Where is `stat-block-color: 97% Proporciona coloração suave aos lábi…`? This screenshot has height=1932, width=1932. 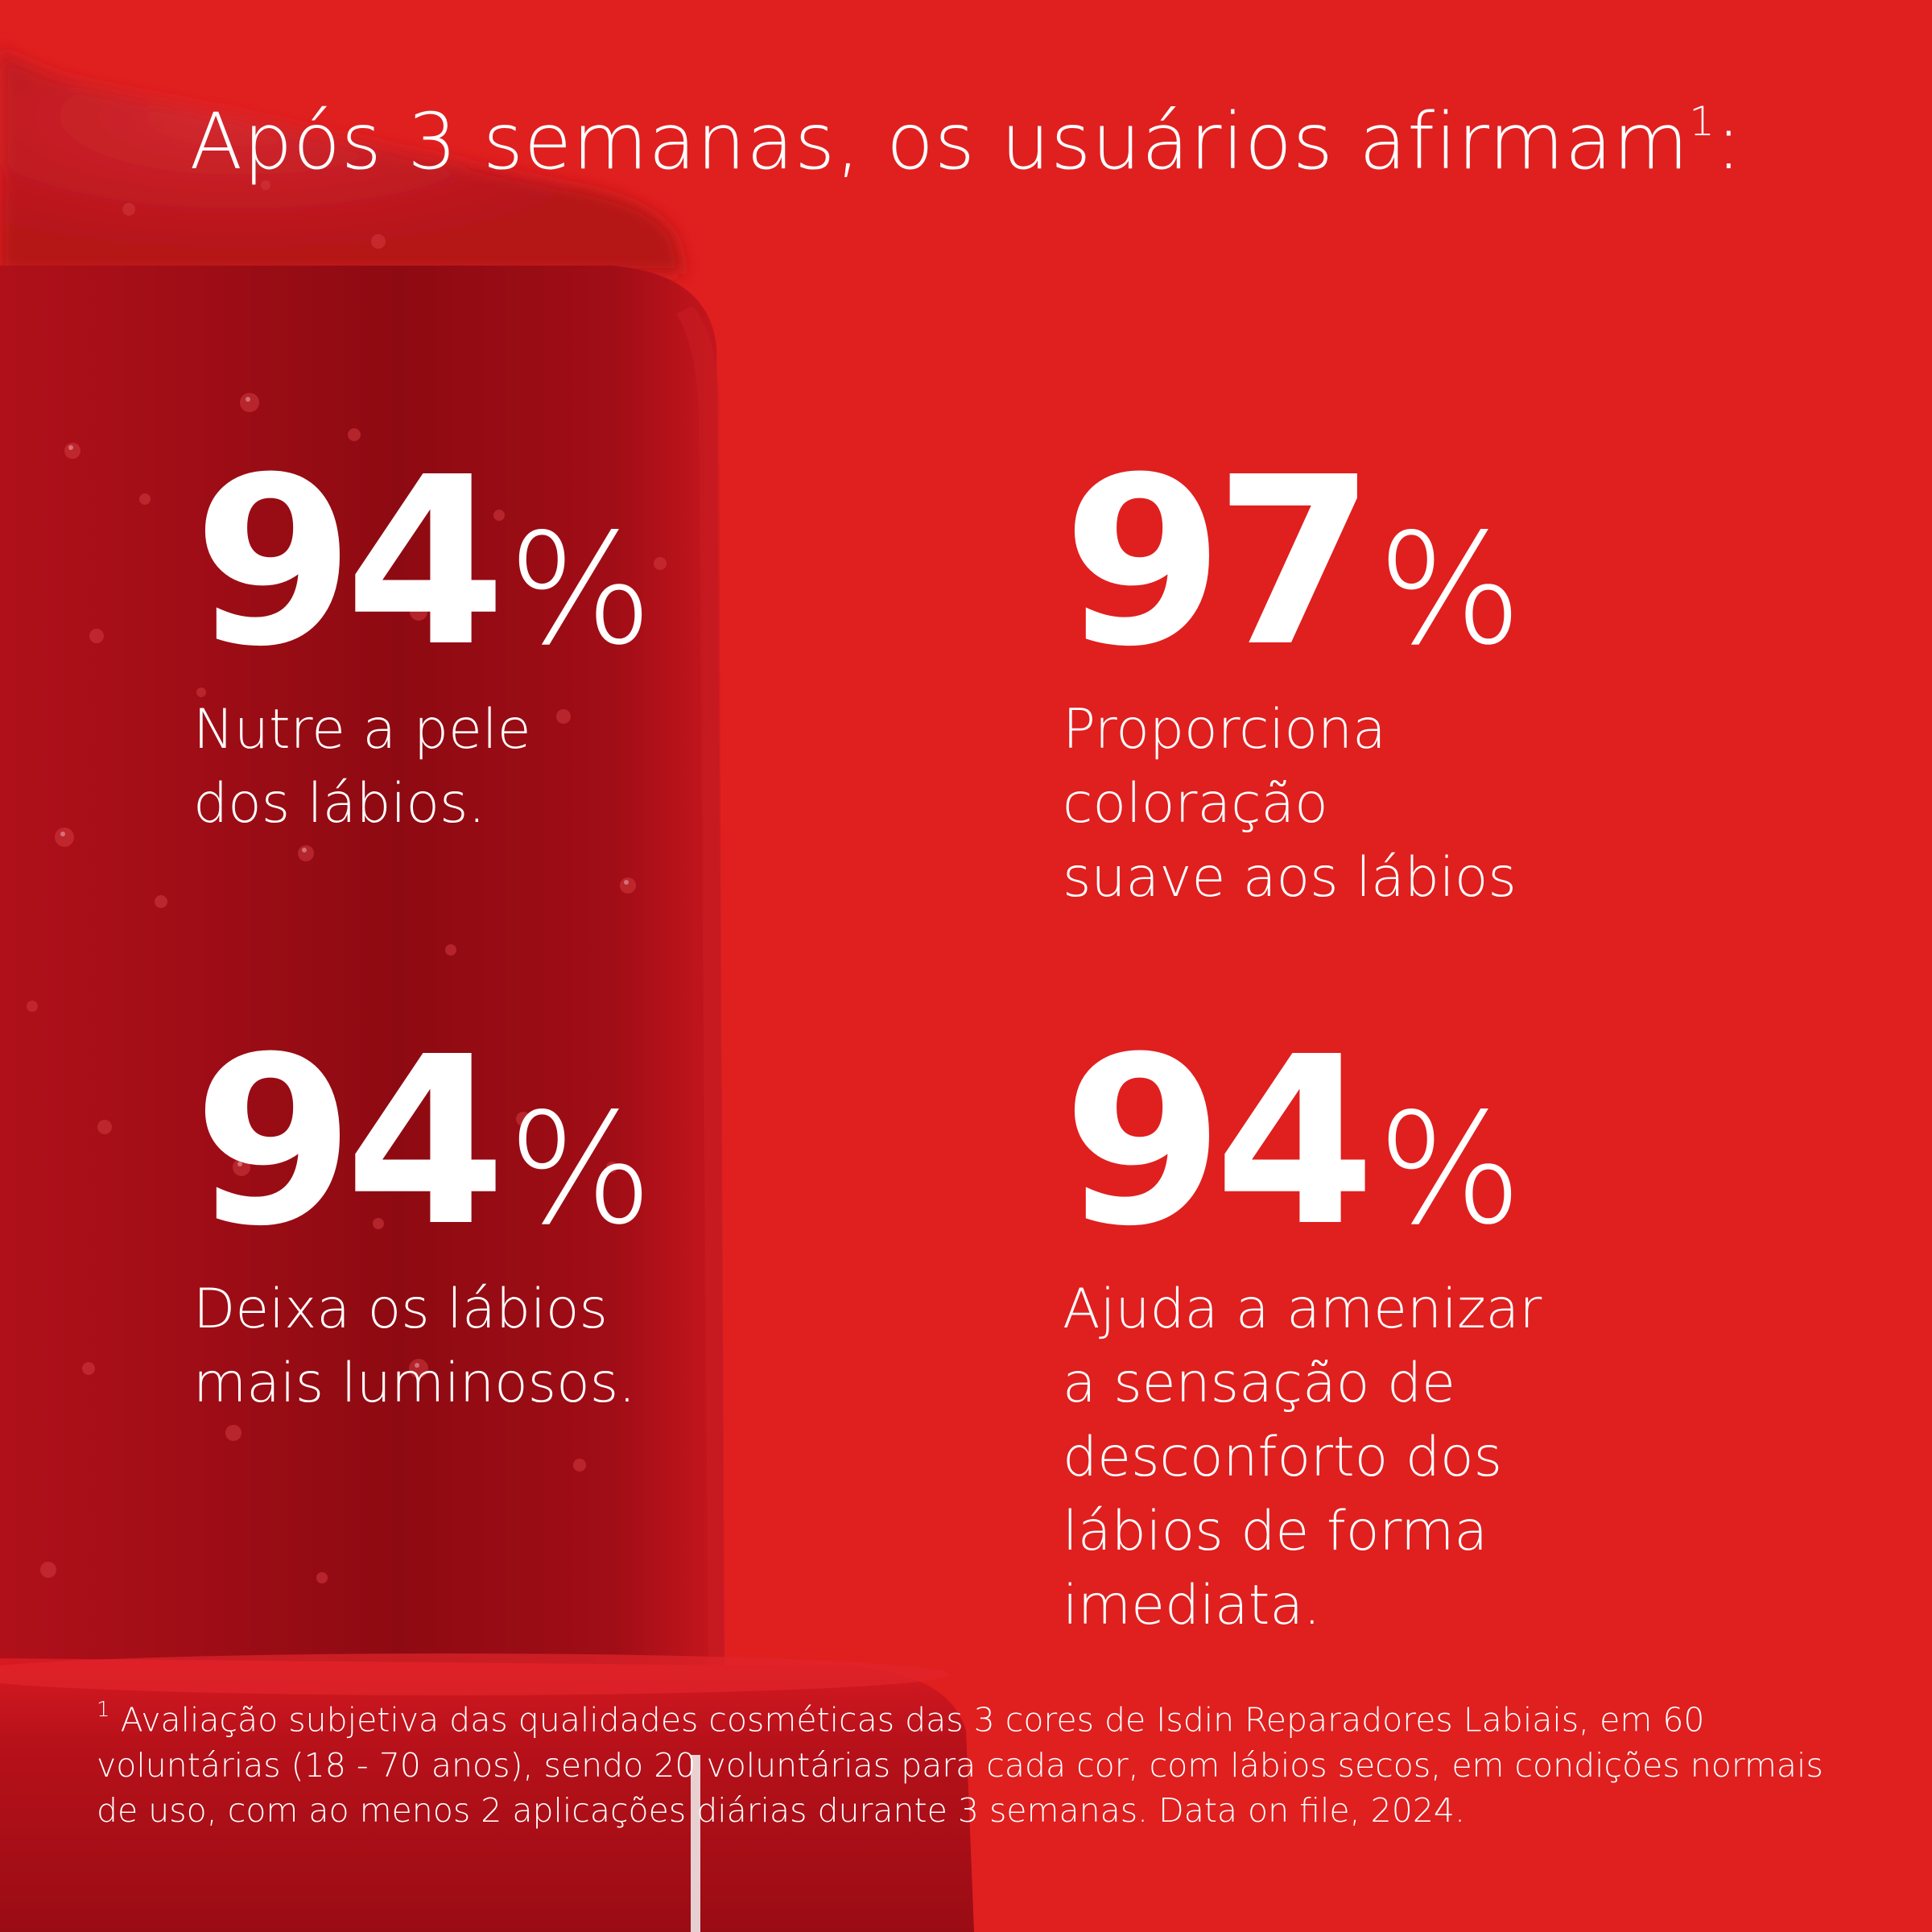 stat-block-color: 97% Proporciona coloração suave aos lábi… is located at coordinates (1292, 681).